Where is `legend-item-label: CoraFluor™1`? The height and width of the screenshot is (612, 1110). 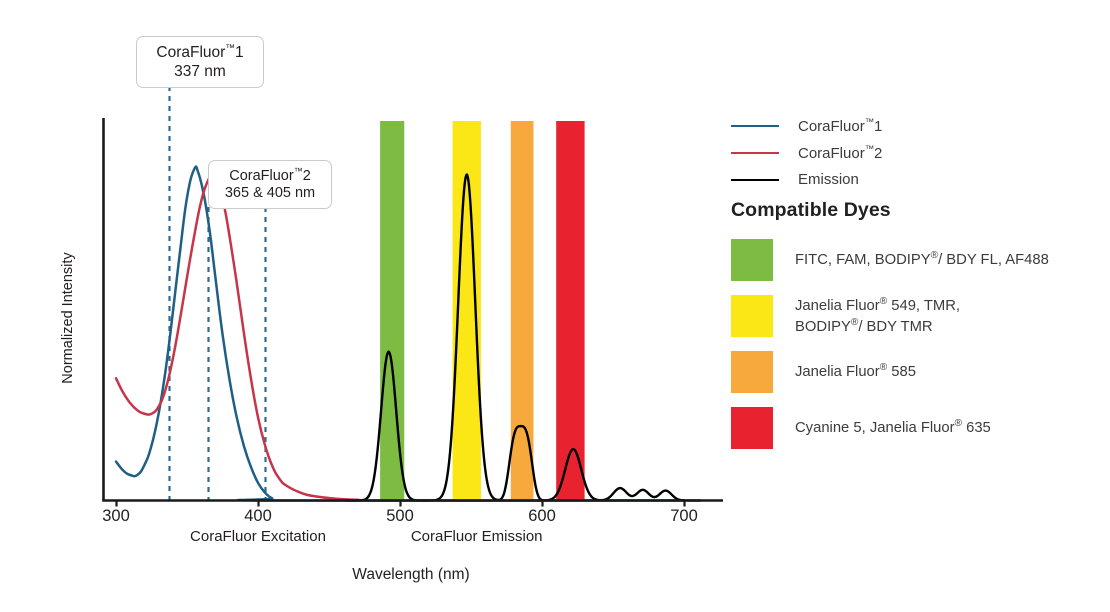
legend-item-label: CoraFluor™1 is located at coordinates (840, 125).